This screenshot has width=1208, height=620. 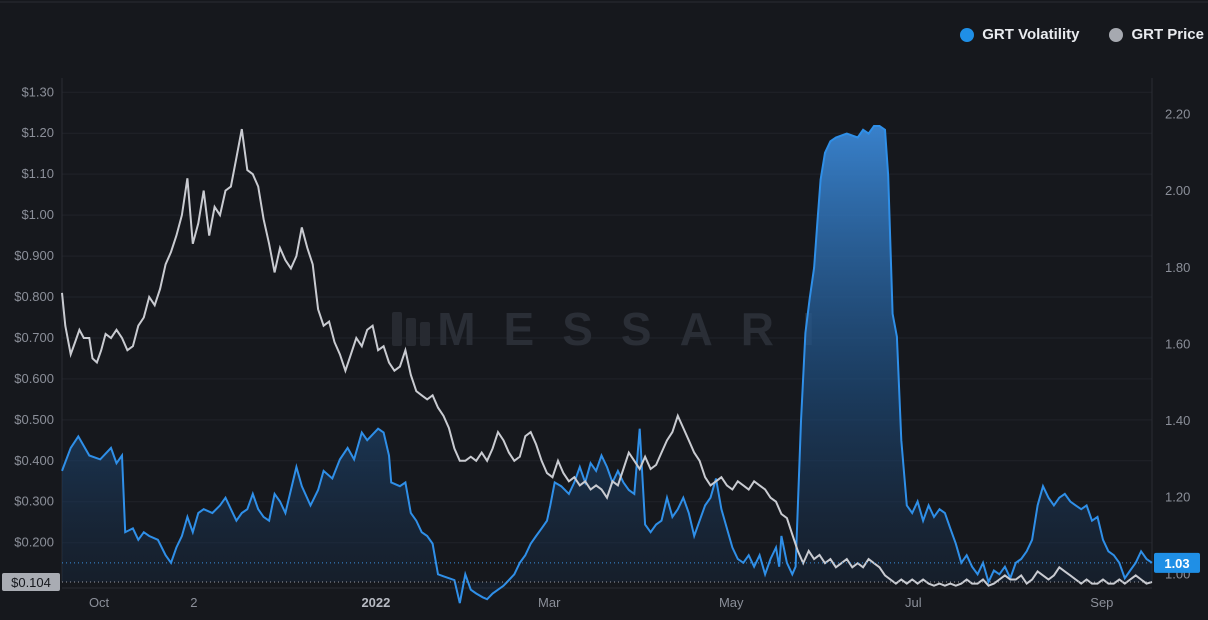 I want to click on left-tick-label: $1.00, so click(x=37, y=214).